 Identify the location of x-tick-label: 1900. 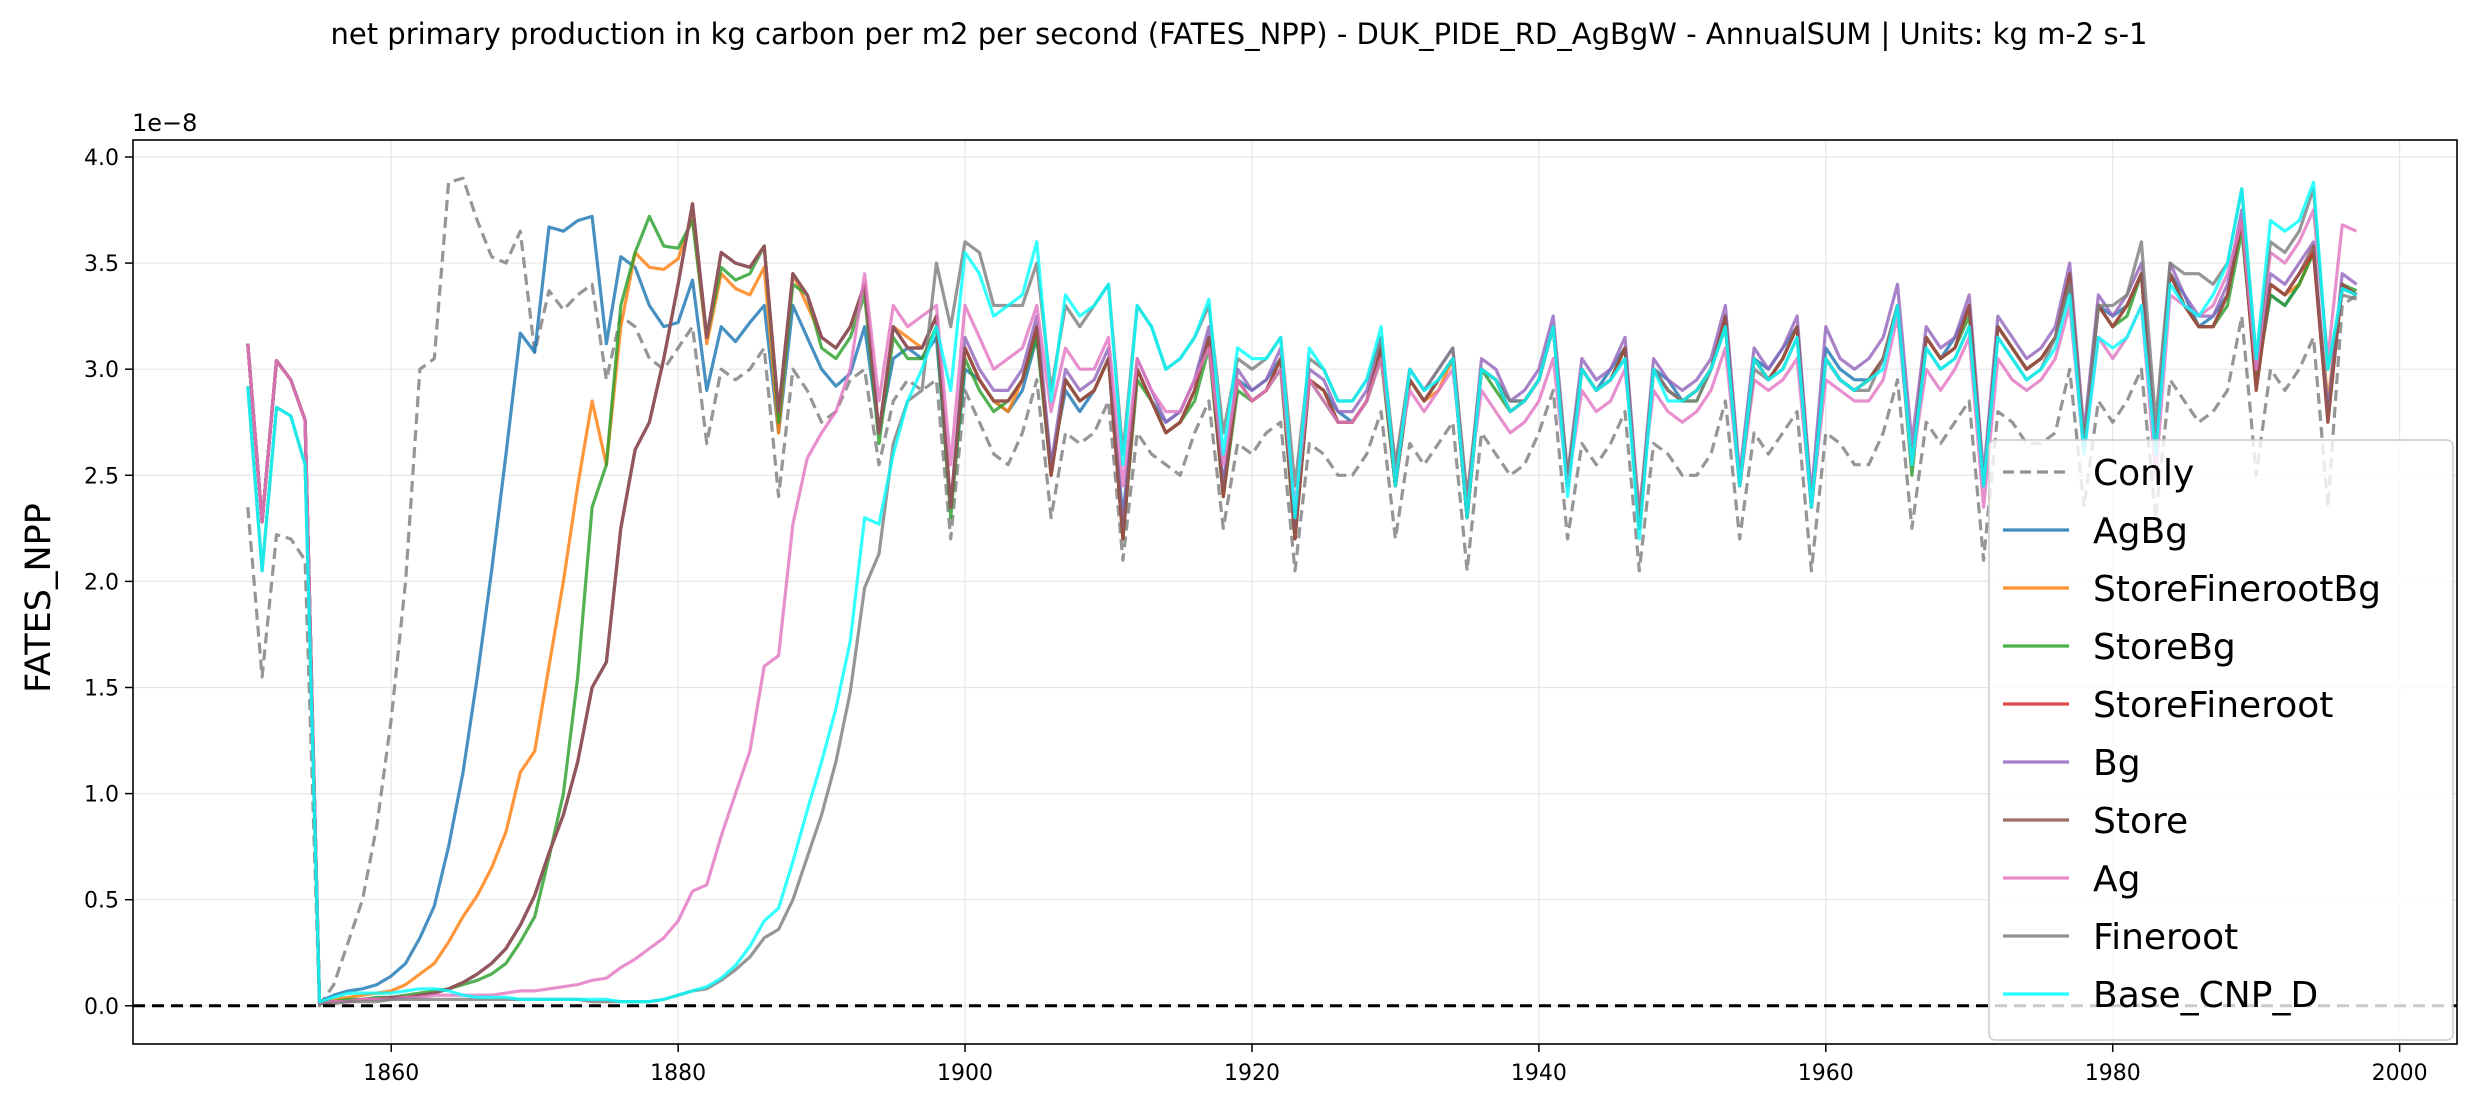
(965, 1073).